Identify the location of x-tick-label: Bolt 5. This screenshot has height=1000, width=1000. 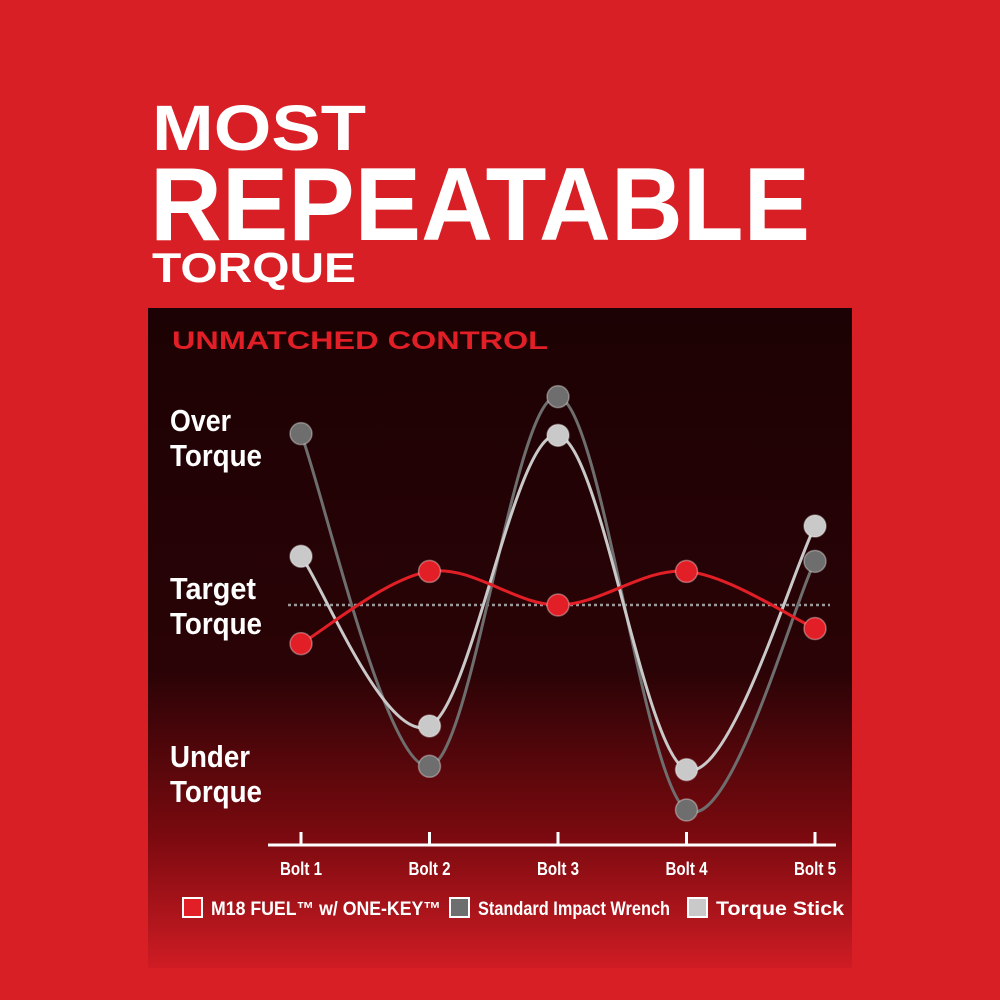
(815, 869).